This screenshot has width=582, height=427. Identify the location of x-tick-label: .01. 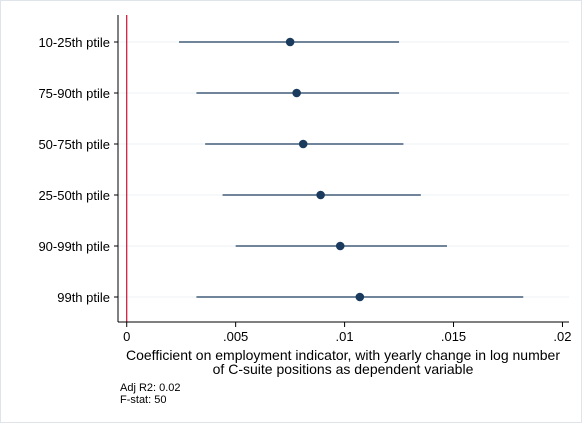
(345, 336).